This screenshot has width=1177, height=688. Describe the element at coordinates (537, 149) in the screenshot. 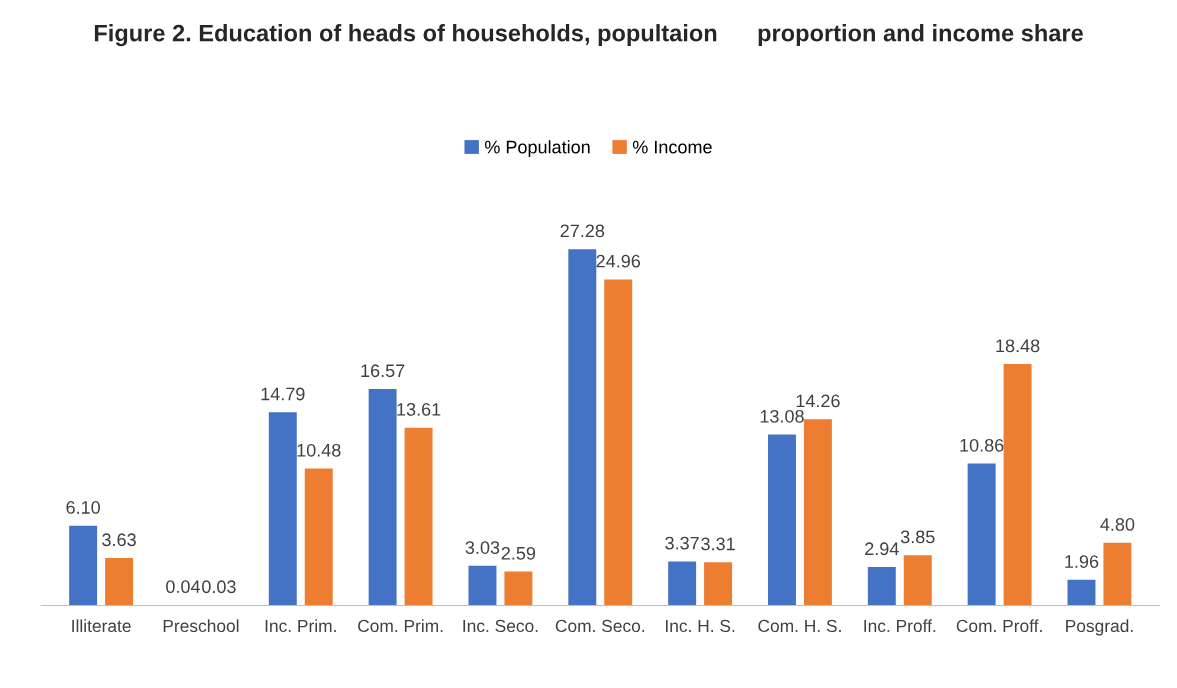

I see `legend-label: % Population` at that location.